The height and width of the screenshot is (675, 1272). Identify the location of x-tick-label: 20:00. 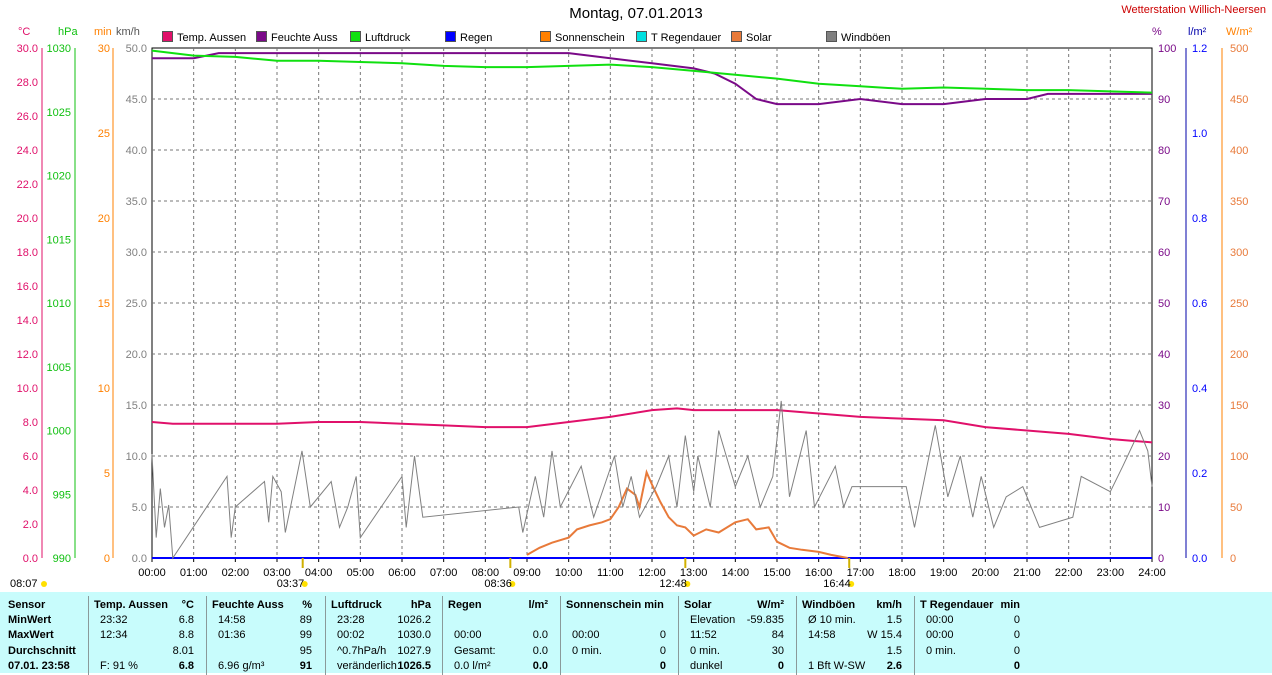
(986, 573).